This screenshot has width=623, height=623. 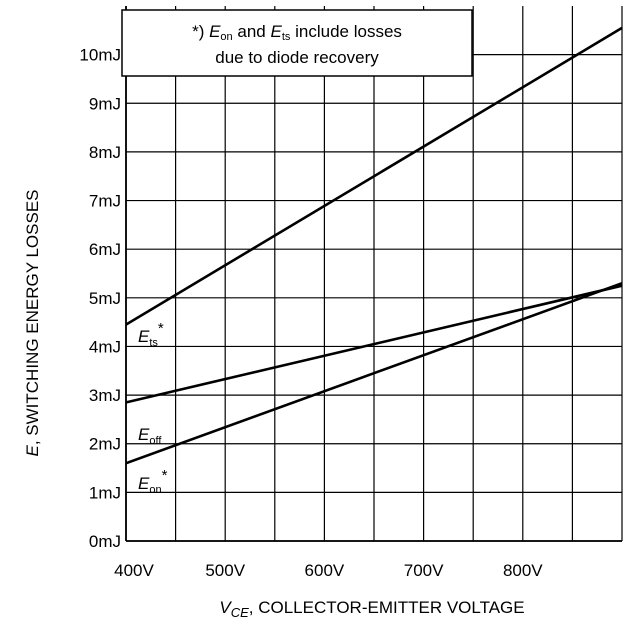 I want to click on series-label-1: Eoff, so click(x=150, y=436).